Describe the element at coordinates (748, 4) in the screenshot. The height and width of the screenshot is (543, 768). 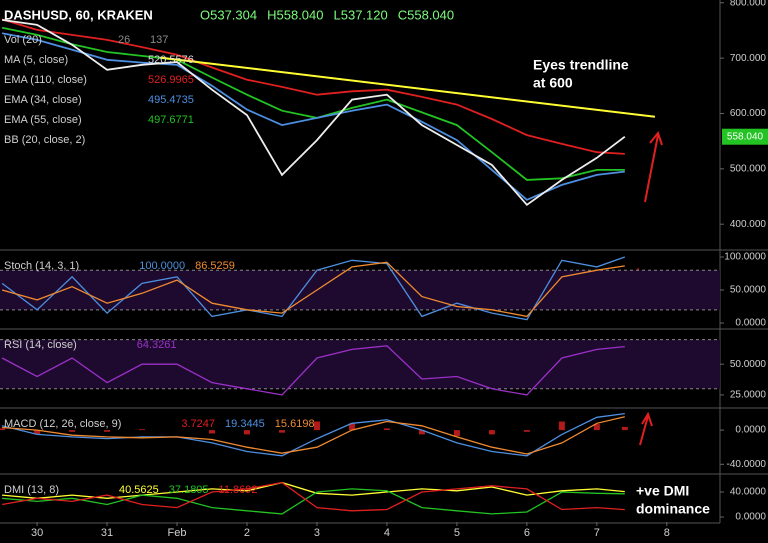
I see `y-tick-label: 800.000` at that location.